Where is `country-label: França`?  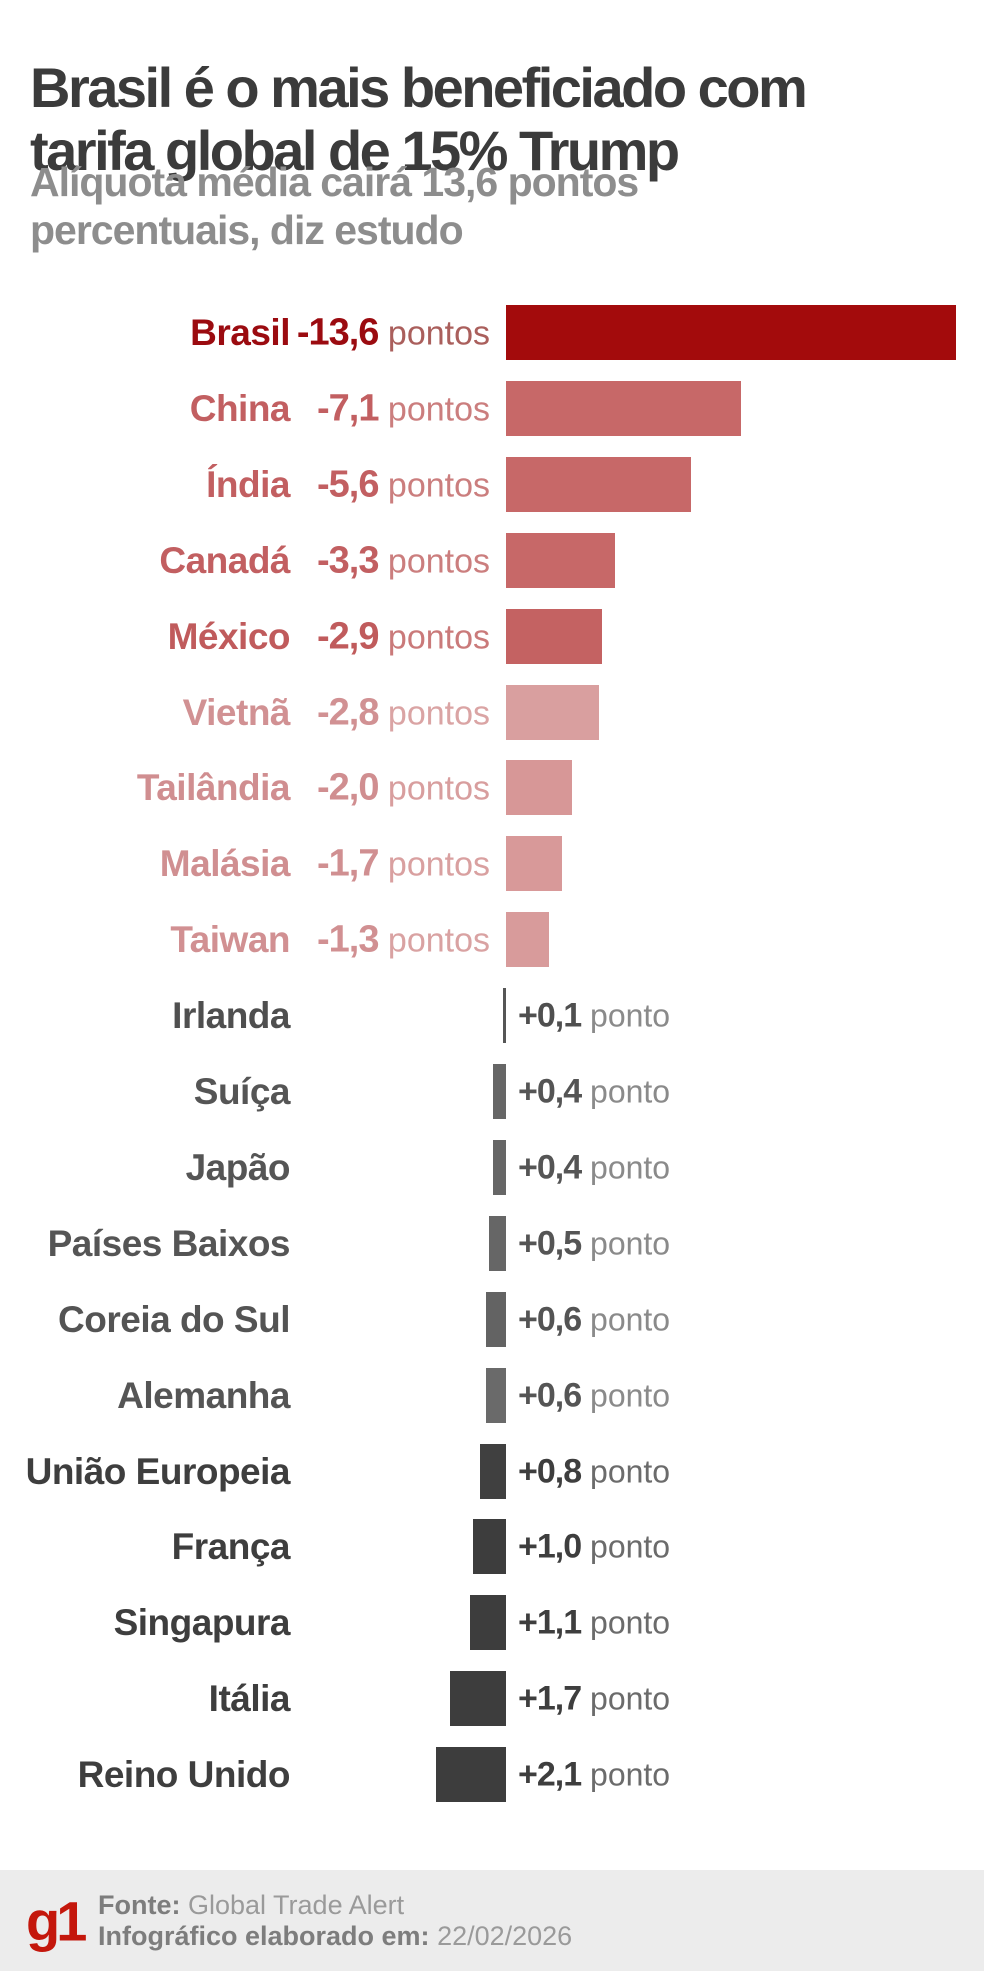 country-label: França is located at coordinates (231, 1546).